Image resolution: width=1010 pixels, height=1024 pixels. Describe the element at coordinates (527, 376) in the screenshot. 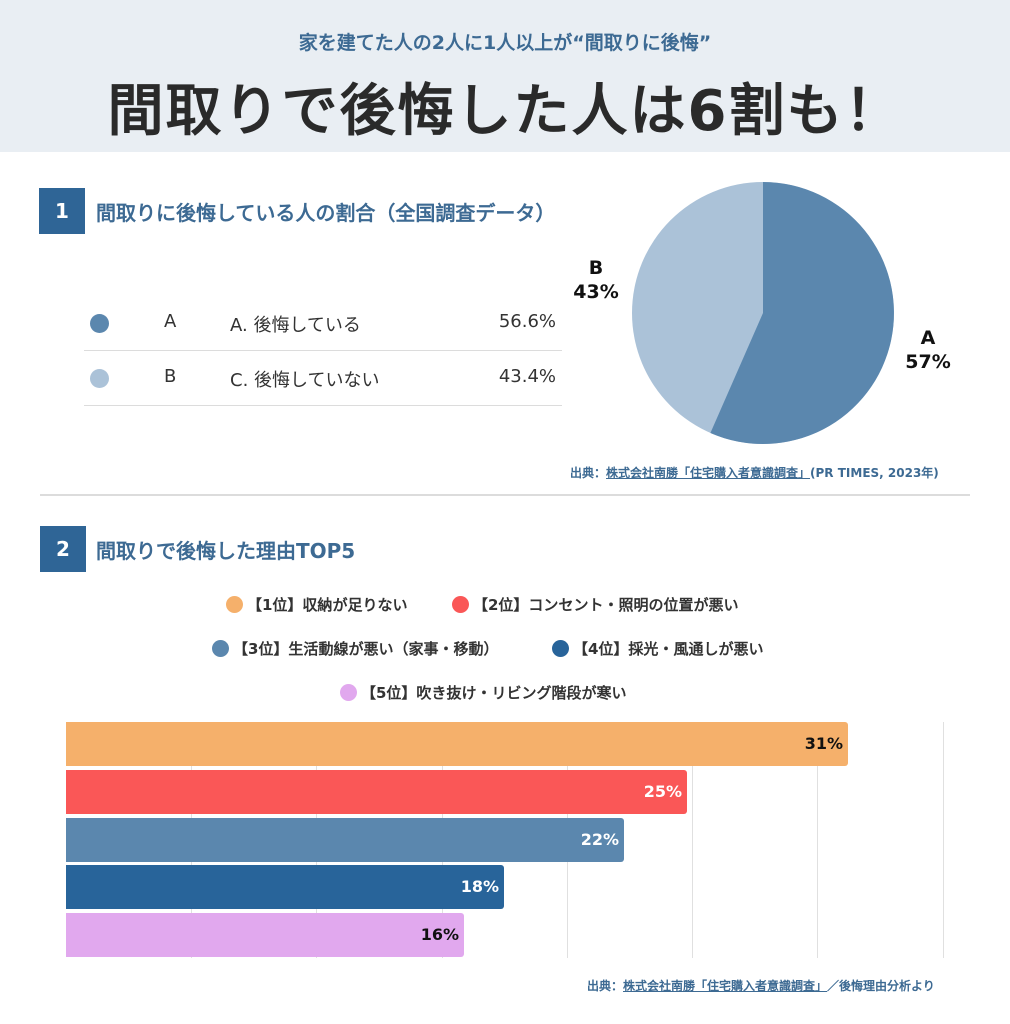

I see `legend-value: 43.4%` at that location.